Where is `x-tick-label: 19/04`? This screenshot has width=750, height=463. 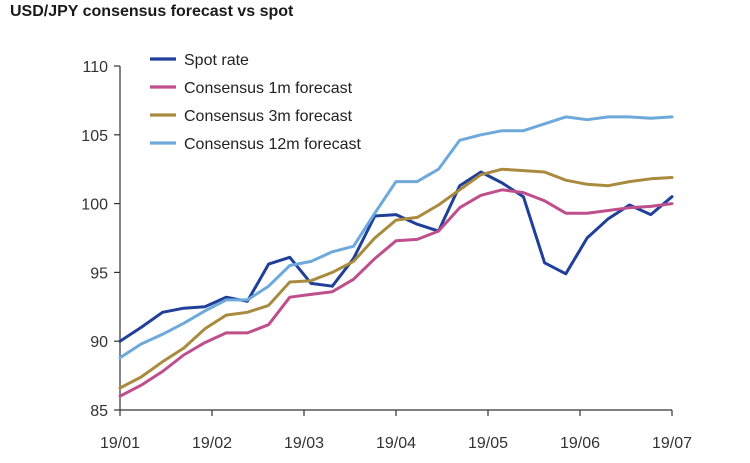
x-tick-label: 19/04 is located at coordinates (396, 443).